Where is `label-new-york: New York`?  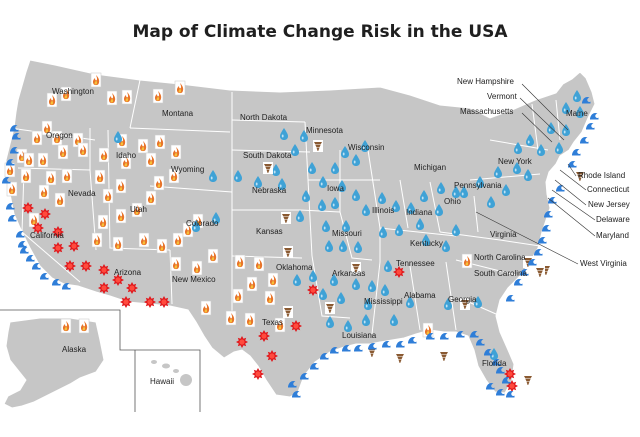
label-new-york: New York is located at coordinates (515, 161).